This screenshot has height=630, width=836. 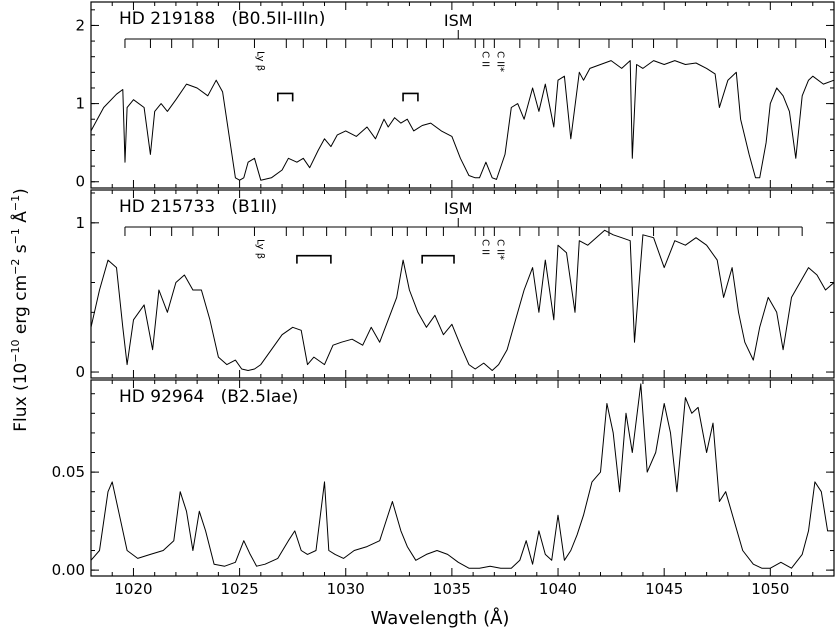 What do you see at coordinates (664, 589) in the screenshot?
I see `x-tick-label: 1045` at bounding box center [664, 589].